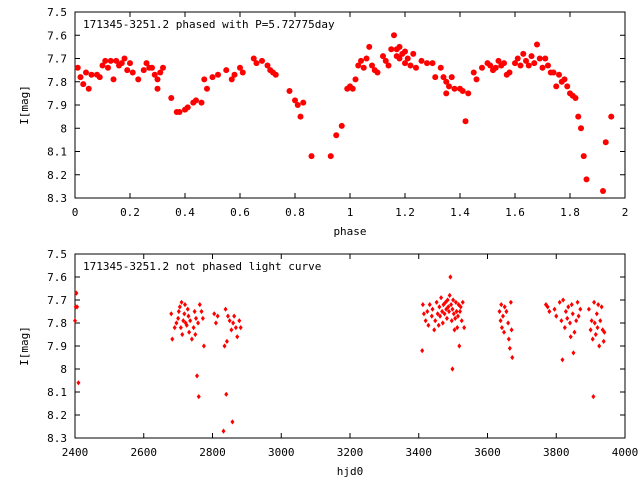 This screenshot has height=480, width=640. I want to click on x-tick-label: 3400, so click(419, 452).